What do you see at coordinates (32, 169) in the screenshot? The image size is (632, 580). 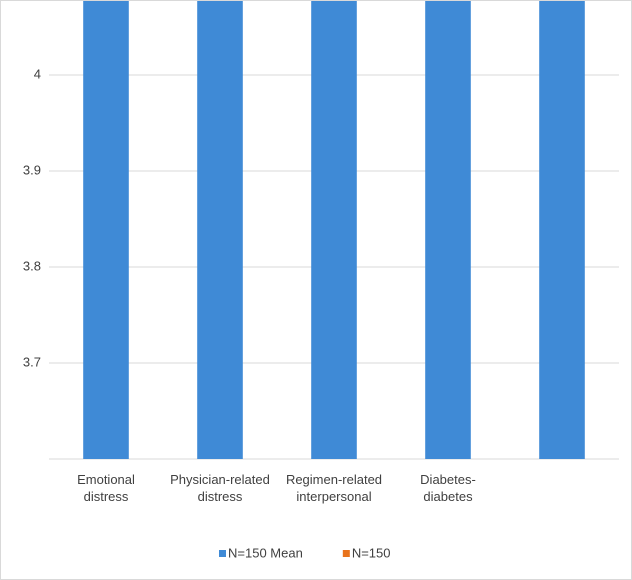 I see `y-tick-label: 3.9` at bounding box center [32, 169].